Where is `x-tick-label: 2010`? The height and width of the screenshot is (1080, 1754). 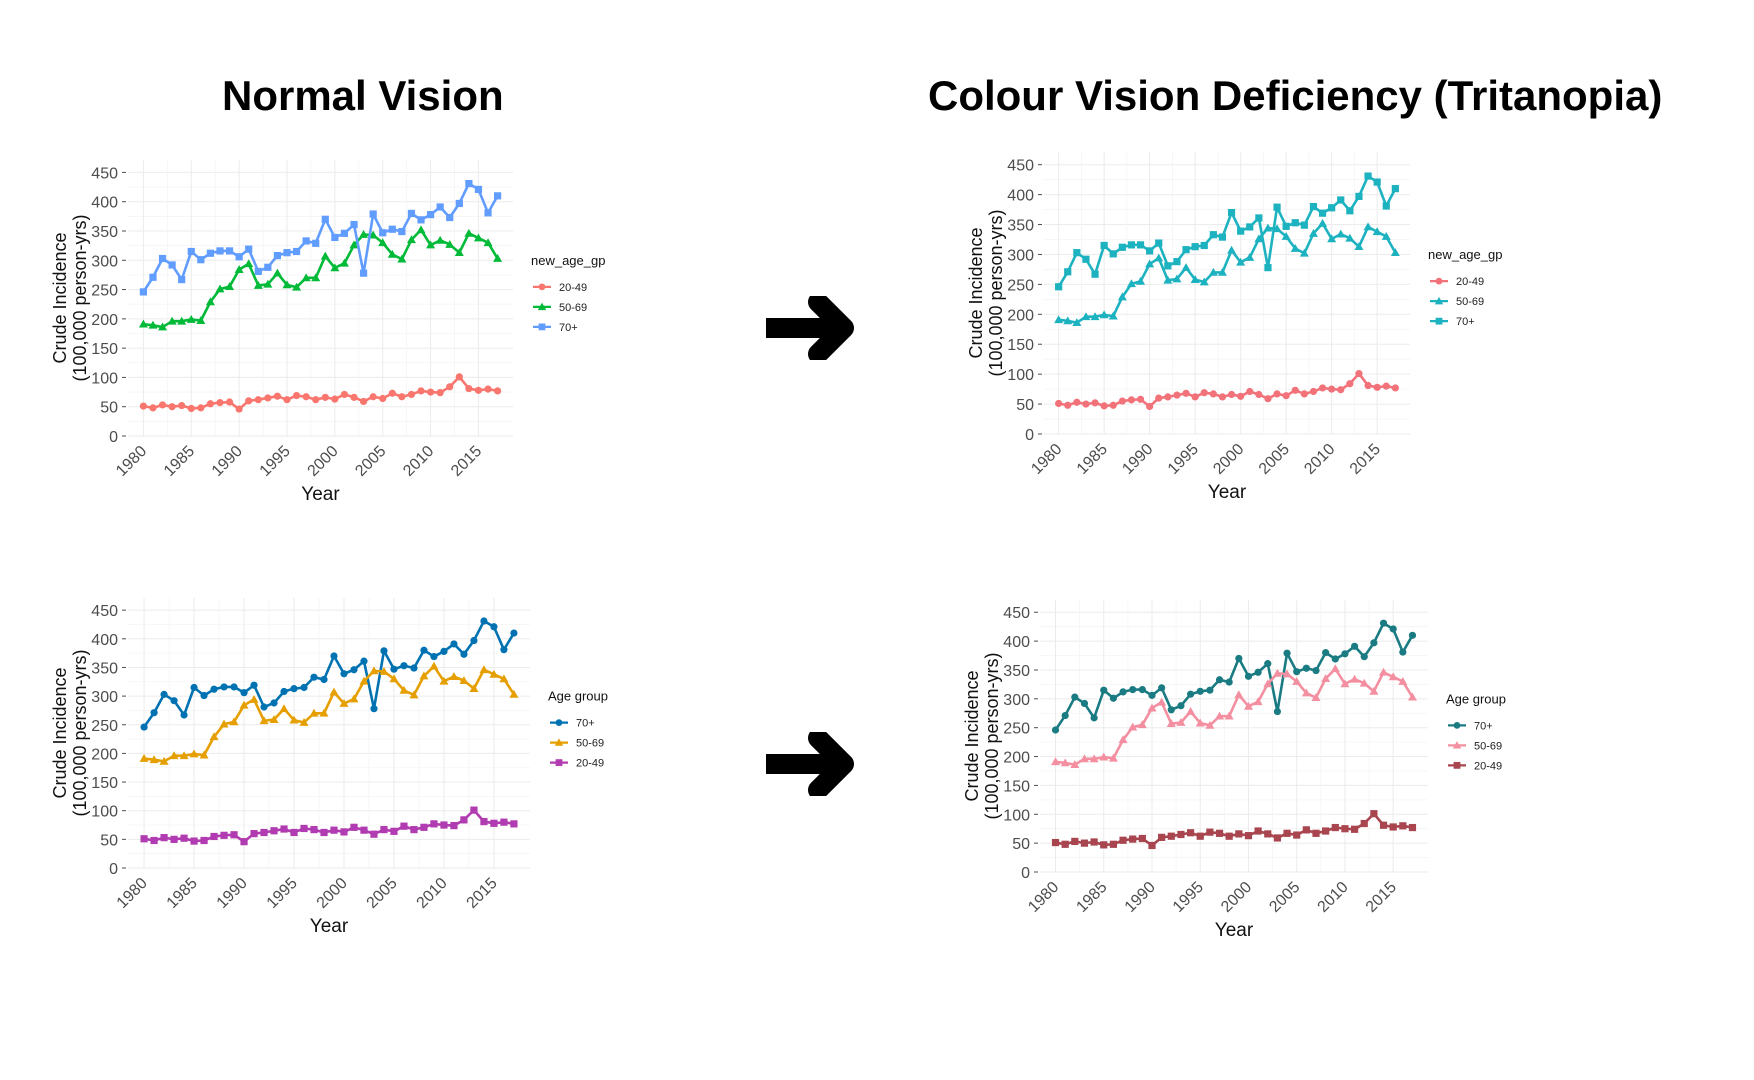
x-tick-label: 2010 is located at coordinates (1319, 459).